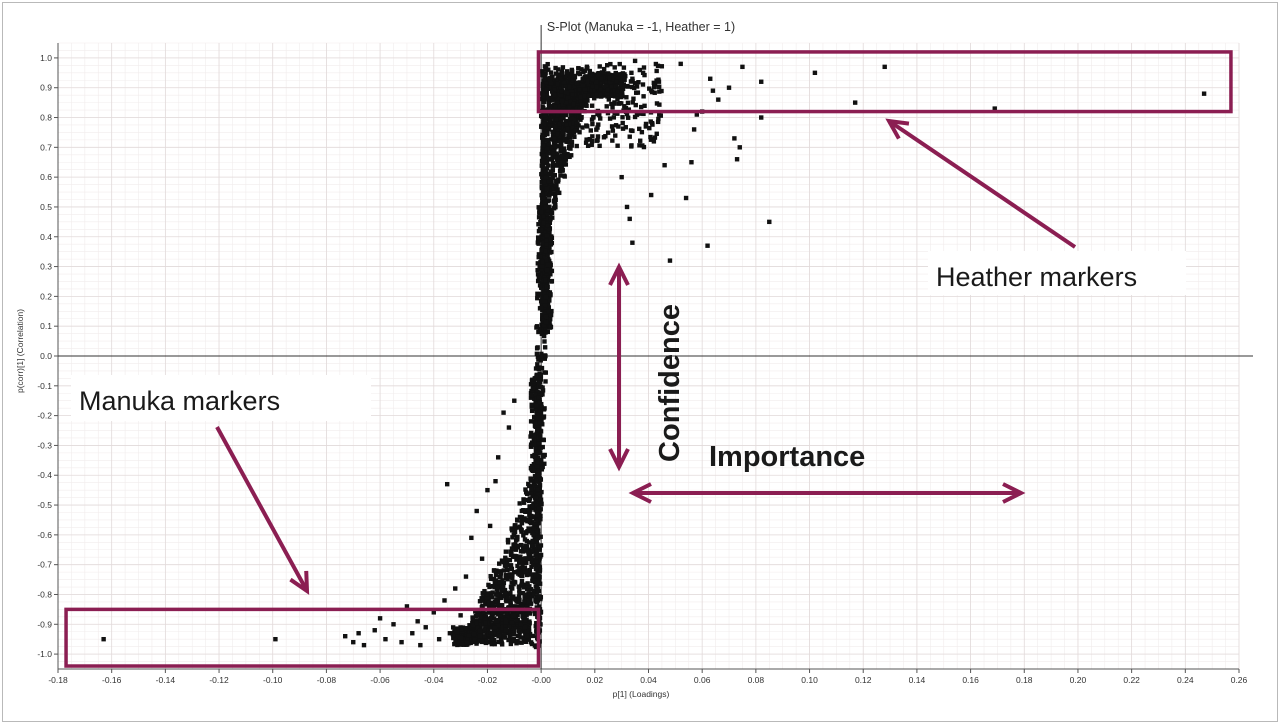  Describe the element at coordinates (58, 680) in the screenshot. I see `x-tick-label: -0.18` at that location.